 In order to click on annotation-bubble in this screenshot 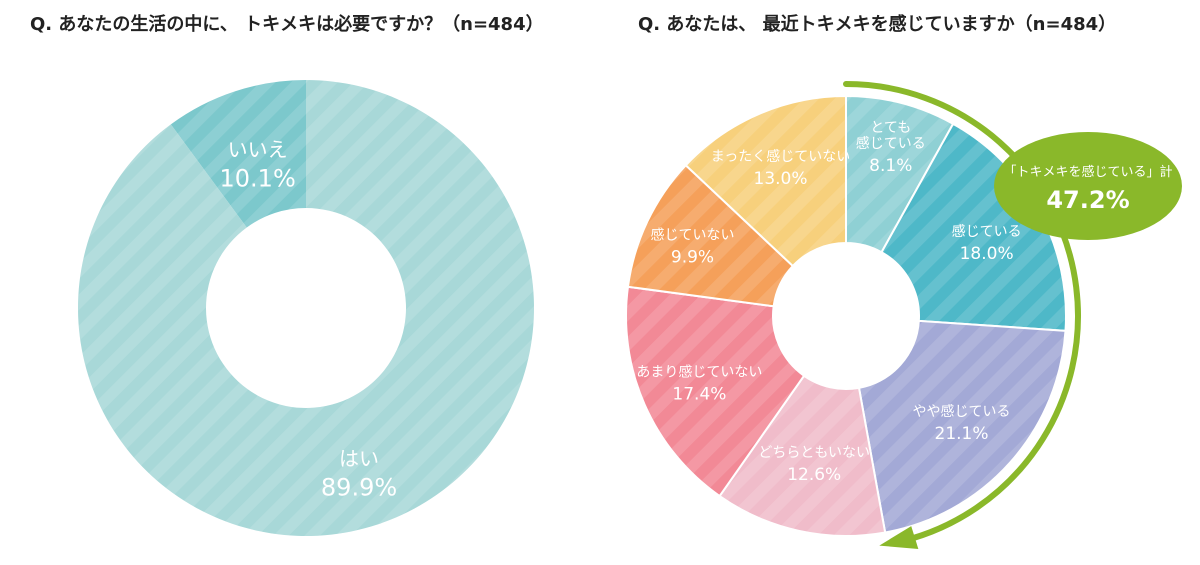, I will do `click(1088, 186)`.